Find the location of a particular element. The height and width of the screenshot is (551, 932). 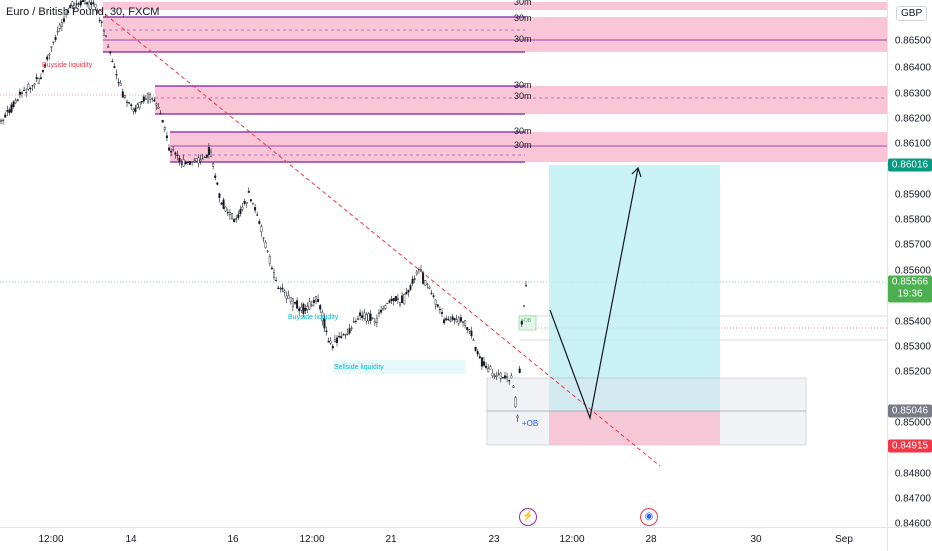

sellside-liquidity-label: Sellside liquidity is located at coordinates (359, 367).